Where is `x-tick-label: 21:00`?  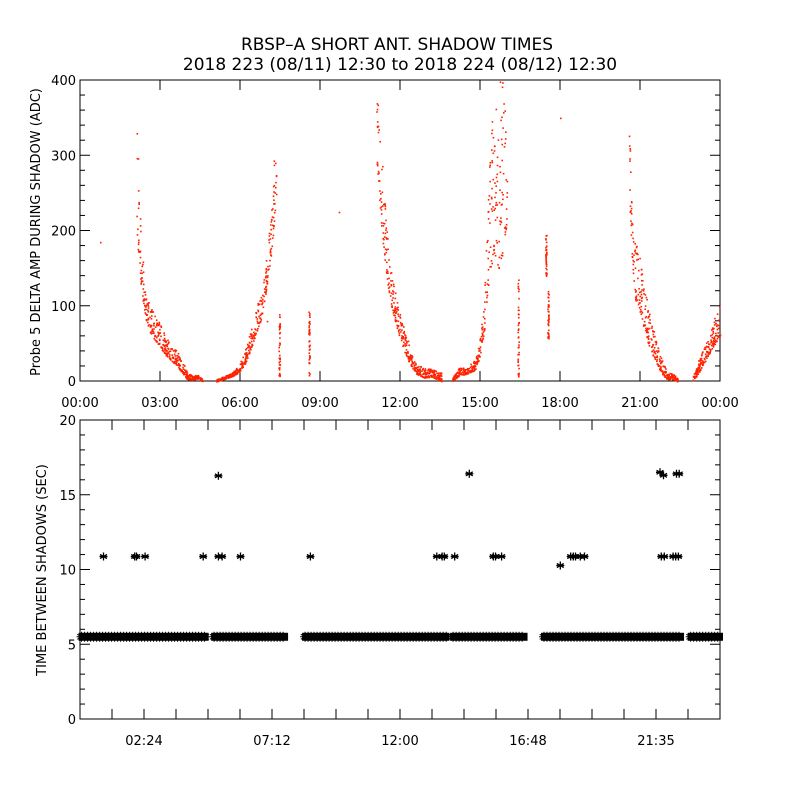
x-tick-label: 21:00 is located at coordinates (639, 403).